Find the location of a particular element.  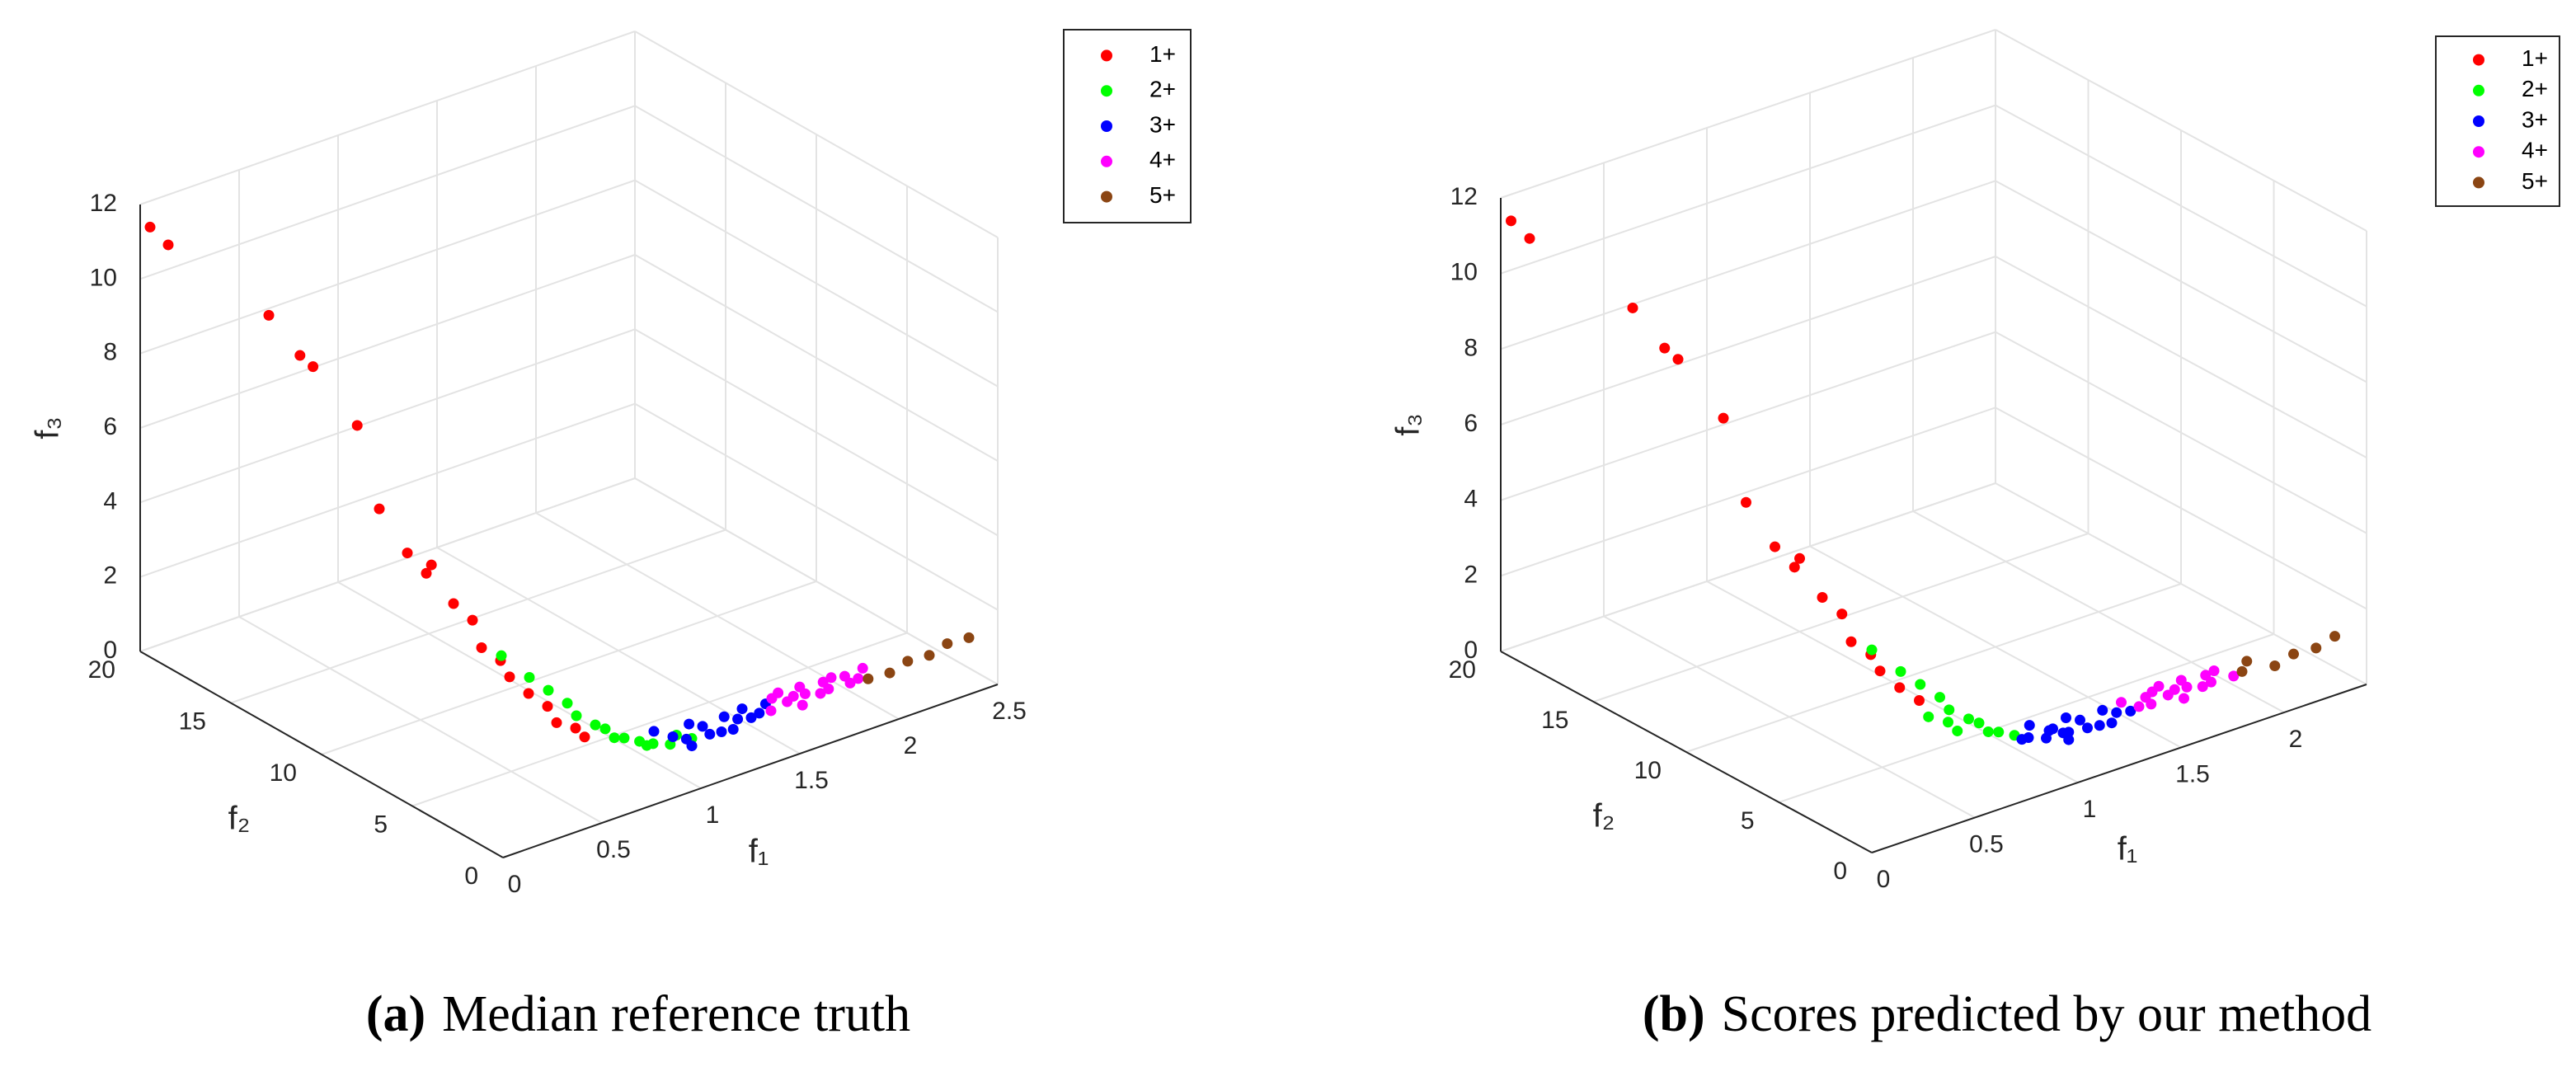

z-tick-label: 12 is located at coordinates (103, 203).